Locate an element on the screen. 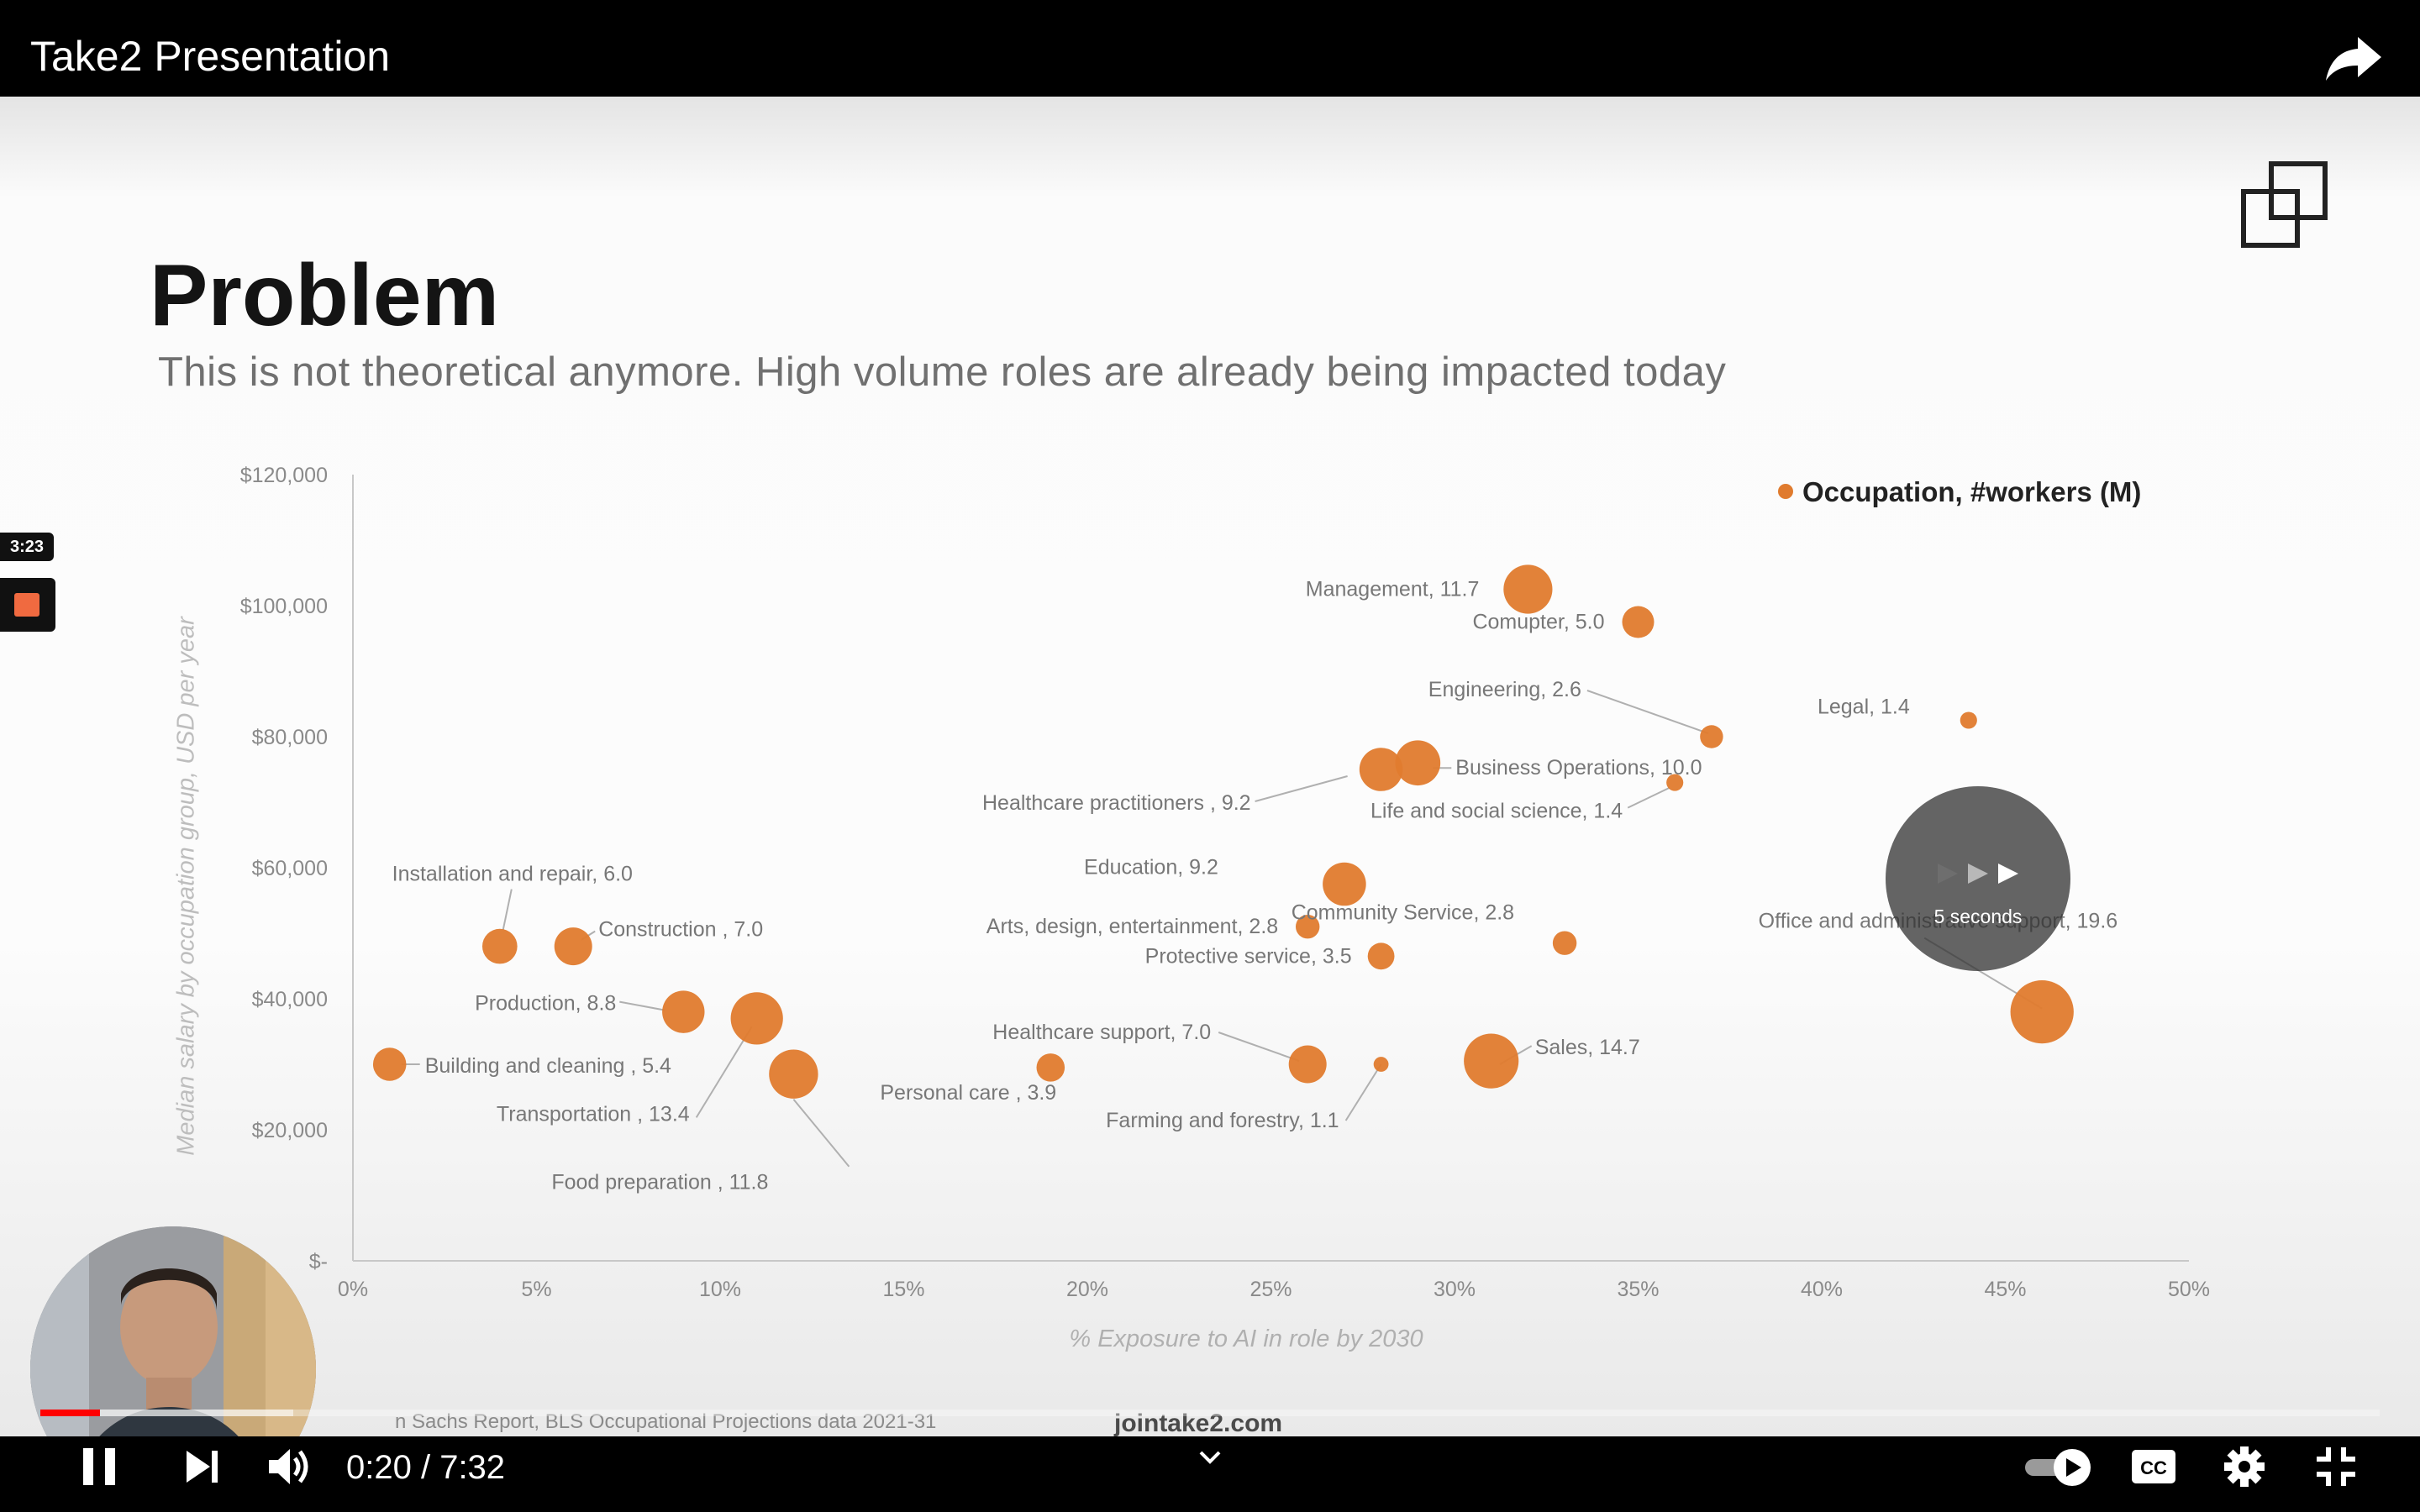  played-bar is located at coordinates (70, 1413).